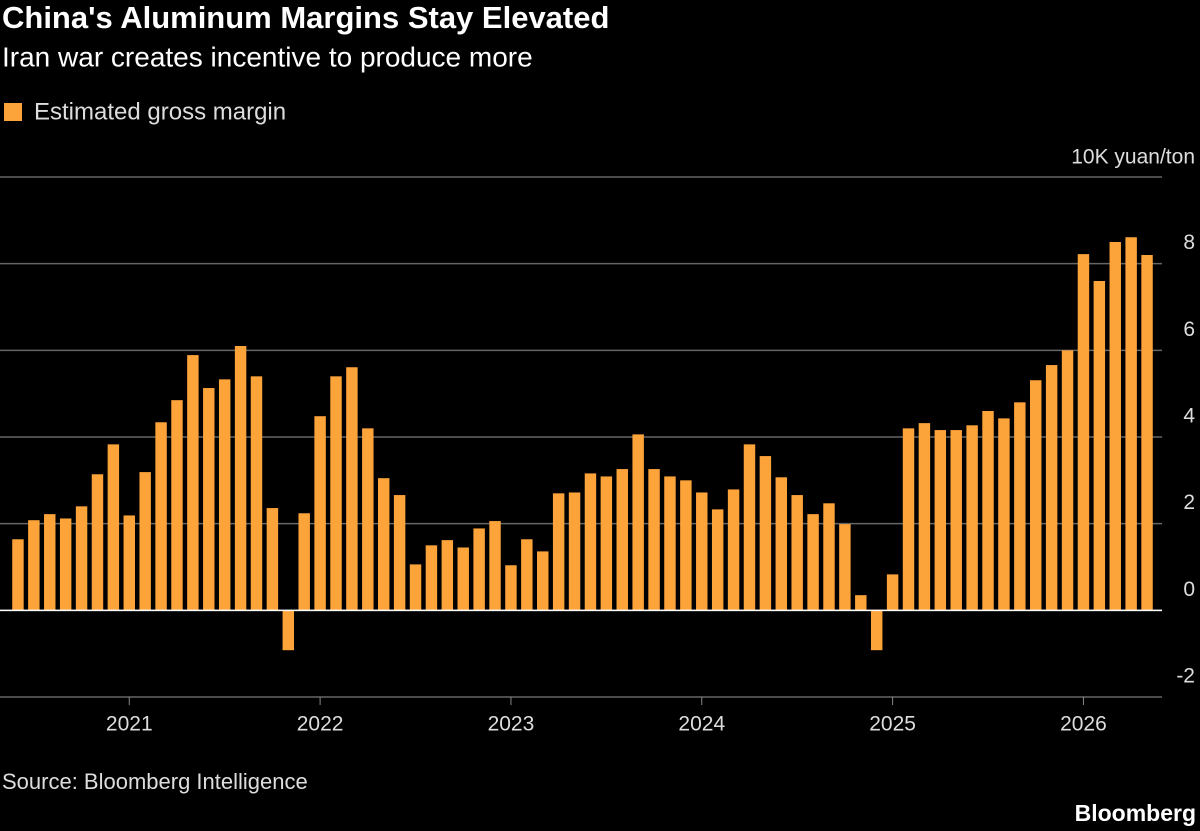  What do you see at coordinates (1189, 589) in the screenshot?
I see `y-tick-label: 0` at bounding box center [1189, 589].